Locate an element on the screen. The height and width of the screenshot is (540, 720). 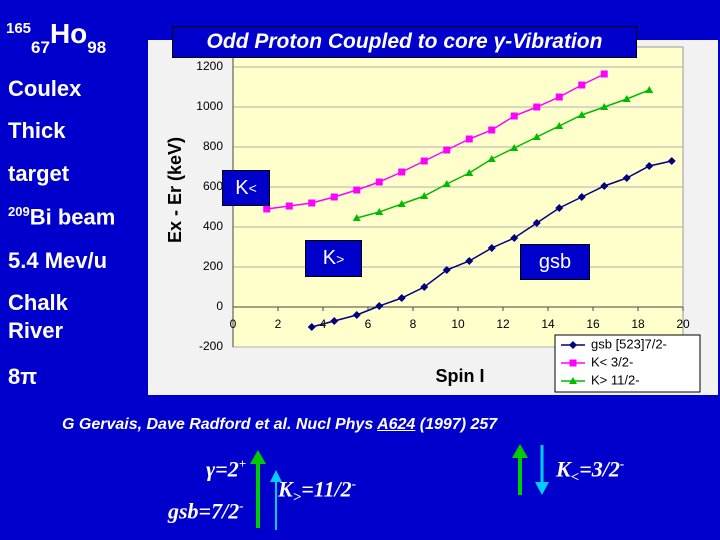
text: gsb=7/2 is located at coordinates (204, 511).